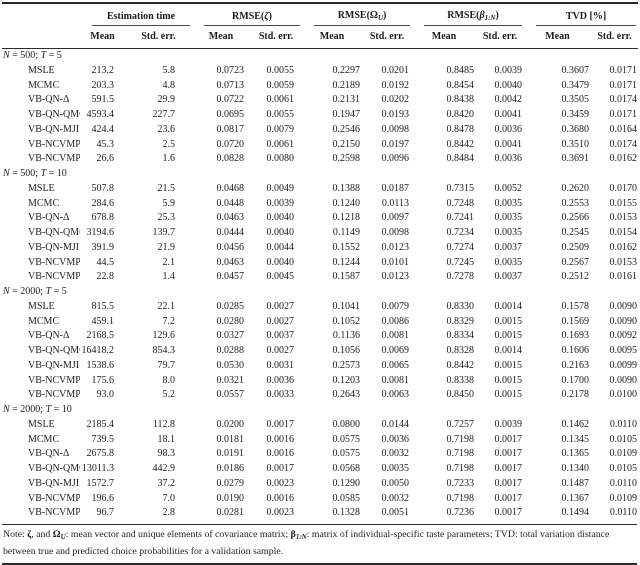 This screenshot has width=640, height=565. I want to click on cell-rmse-zeta-mean: 0.0720, so click(230, 144).